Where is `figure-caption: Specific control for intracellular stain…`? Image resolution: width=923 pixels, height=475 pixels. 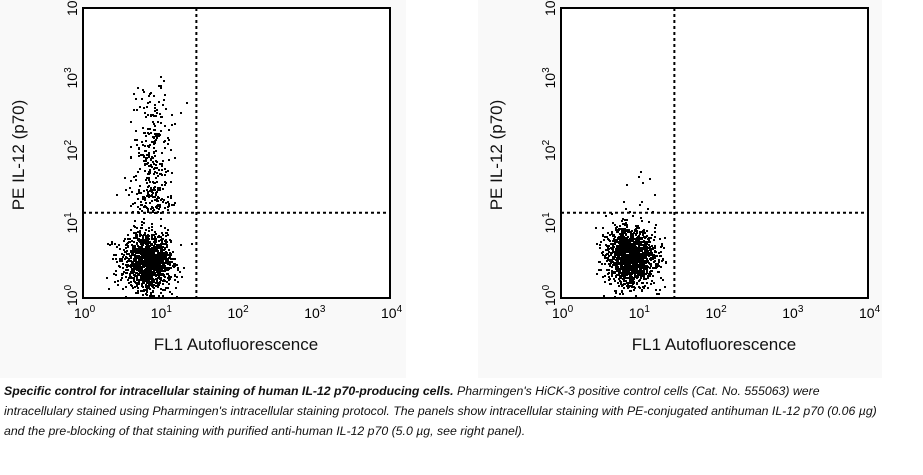 figure-caption: Specific control for intracellular stain… is located at coordinates (444, 411).